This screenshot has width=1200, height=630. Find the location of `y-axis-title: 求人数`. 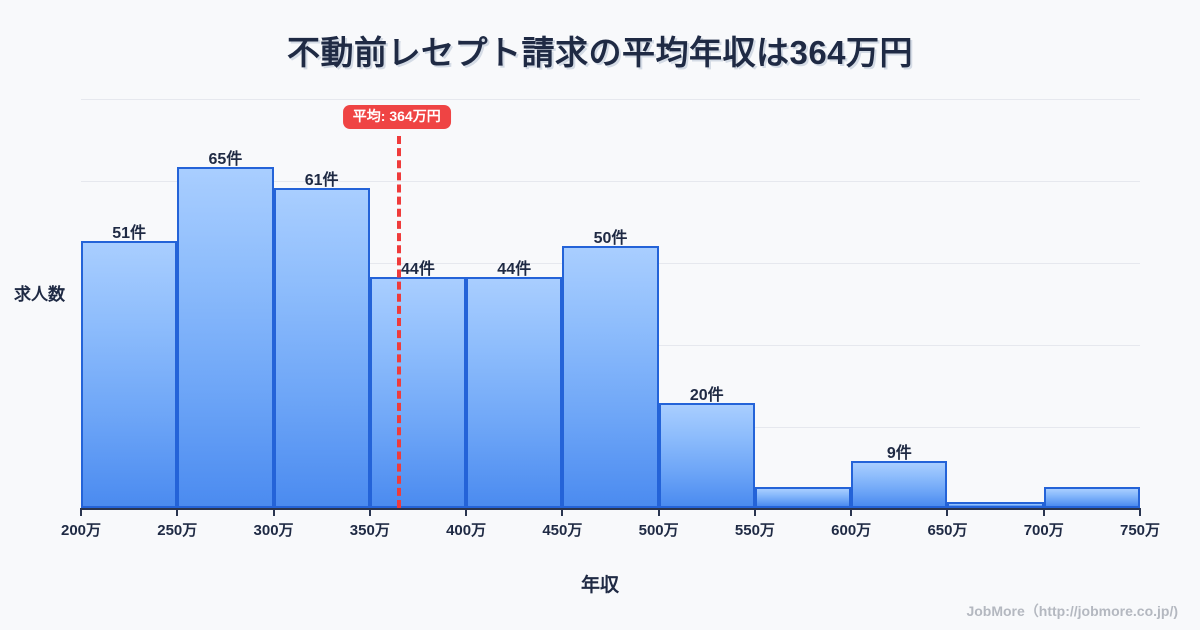

y-axis-title: 求人数 is located at coordinates (39, 294).